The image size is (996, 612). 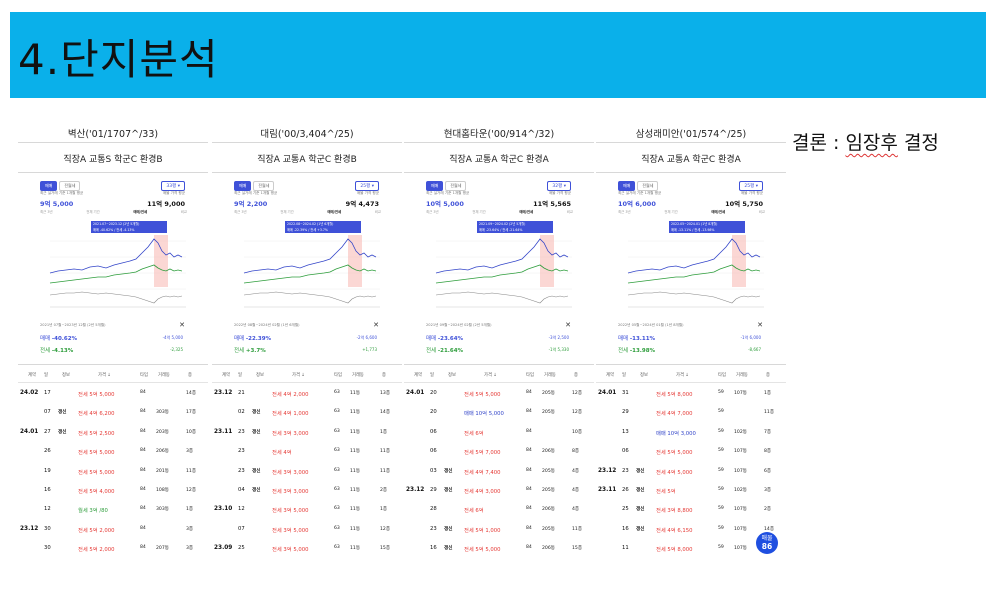 I want to click on size-select: 32평 ▾, so click(x=559, y=186).